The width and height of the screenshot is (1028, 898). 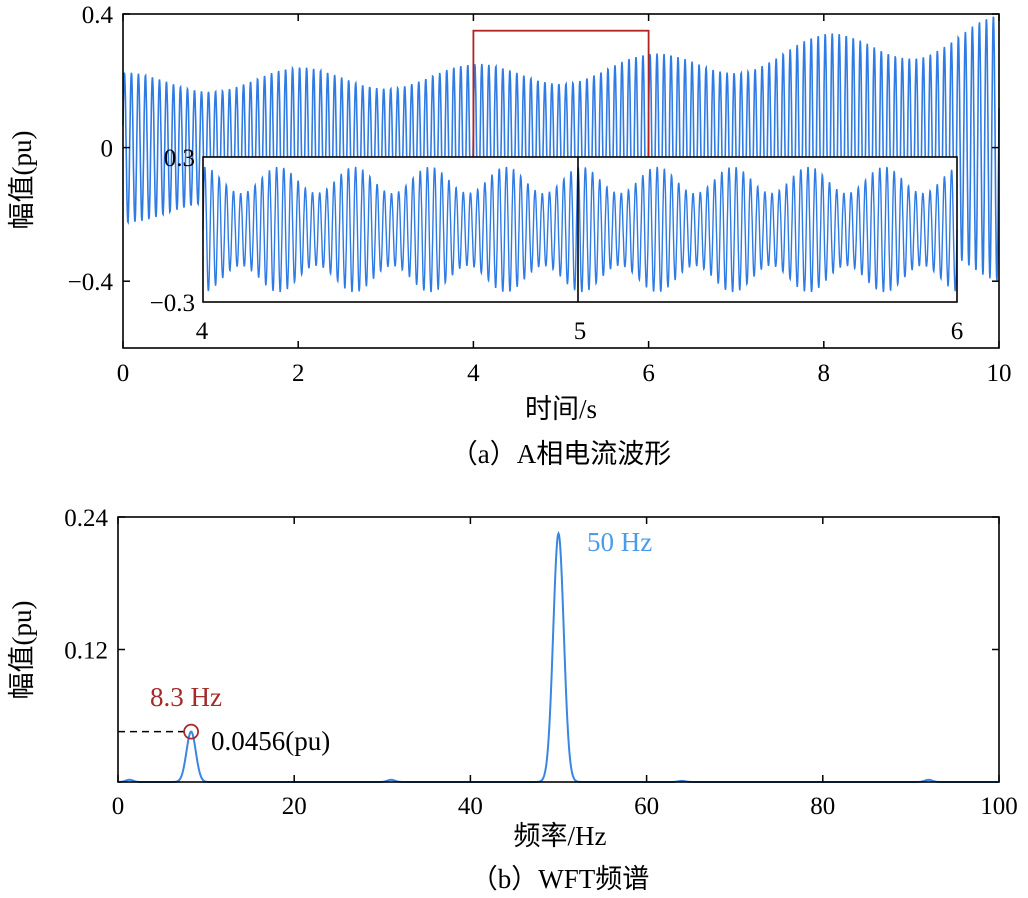 What do you see at coordinates (561, 454) in the screenshot?
I see `panel-a-caption: （a）A相电流波形` at bounding box center [561, 454].